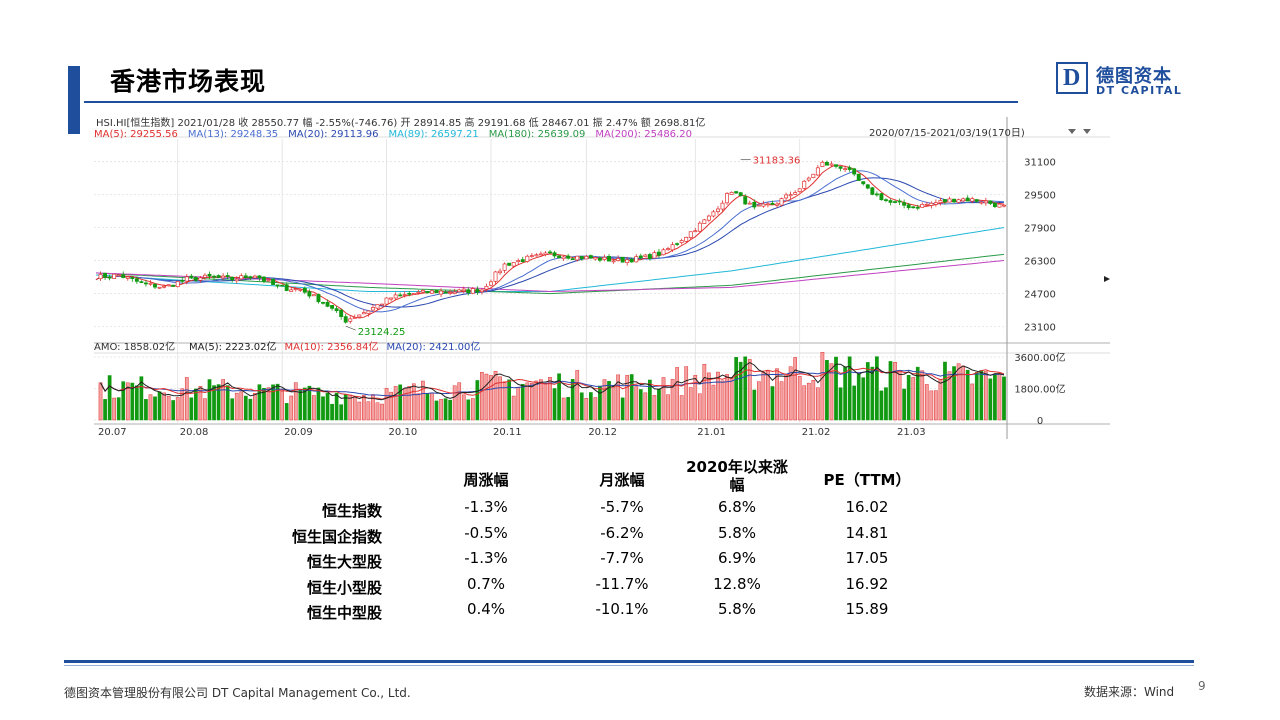 Image resolution: width=1280 pixels, height=720 pixels. Describe the element at coordinates (602, 432) in the screenshot. I see `time-axis-label: 20.12` at that location.